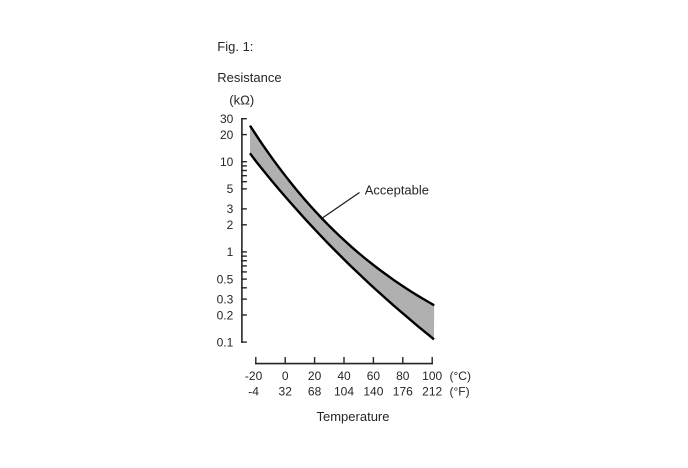 Image resolution: width=688 pixels, height=468 pixels. I want to click on svg-text: 2, so click(230, 225).